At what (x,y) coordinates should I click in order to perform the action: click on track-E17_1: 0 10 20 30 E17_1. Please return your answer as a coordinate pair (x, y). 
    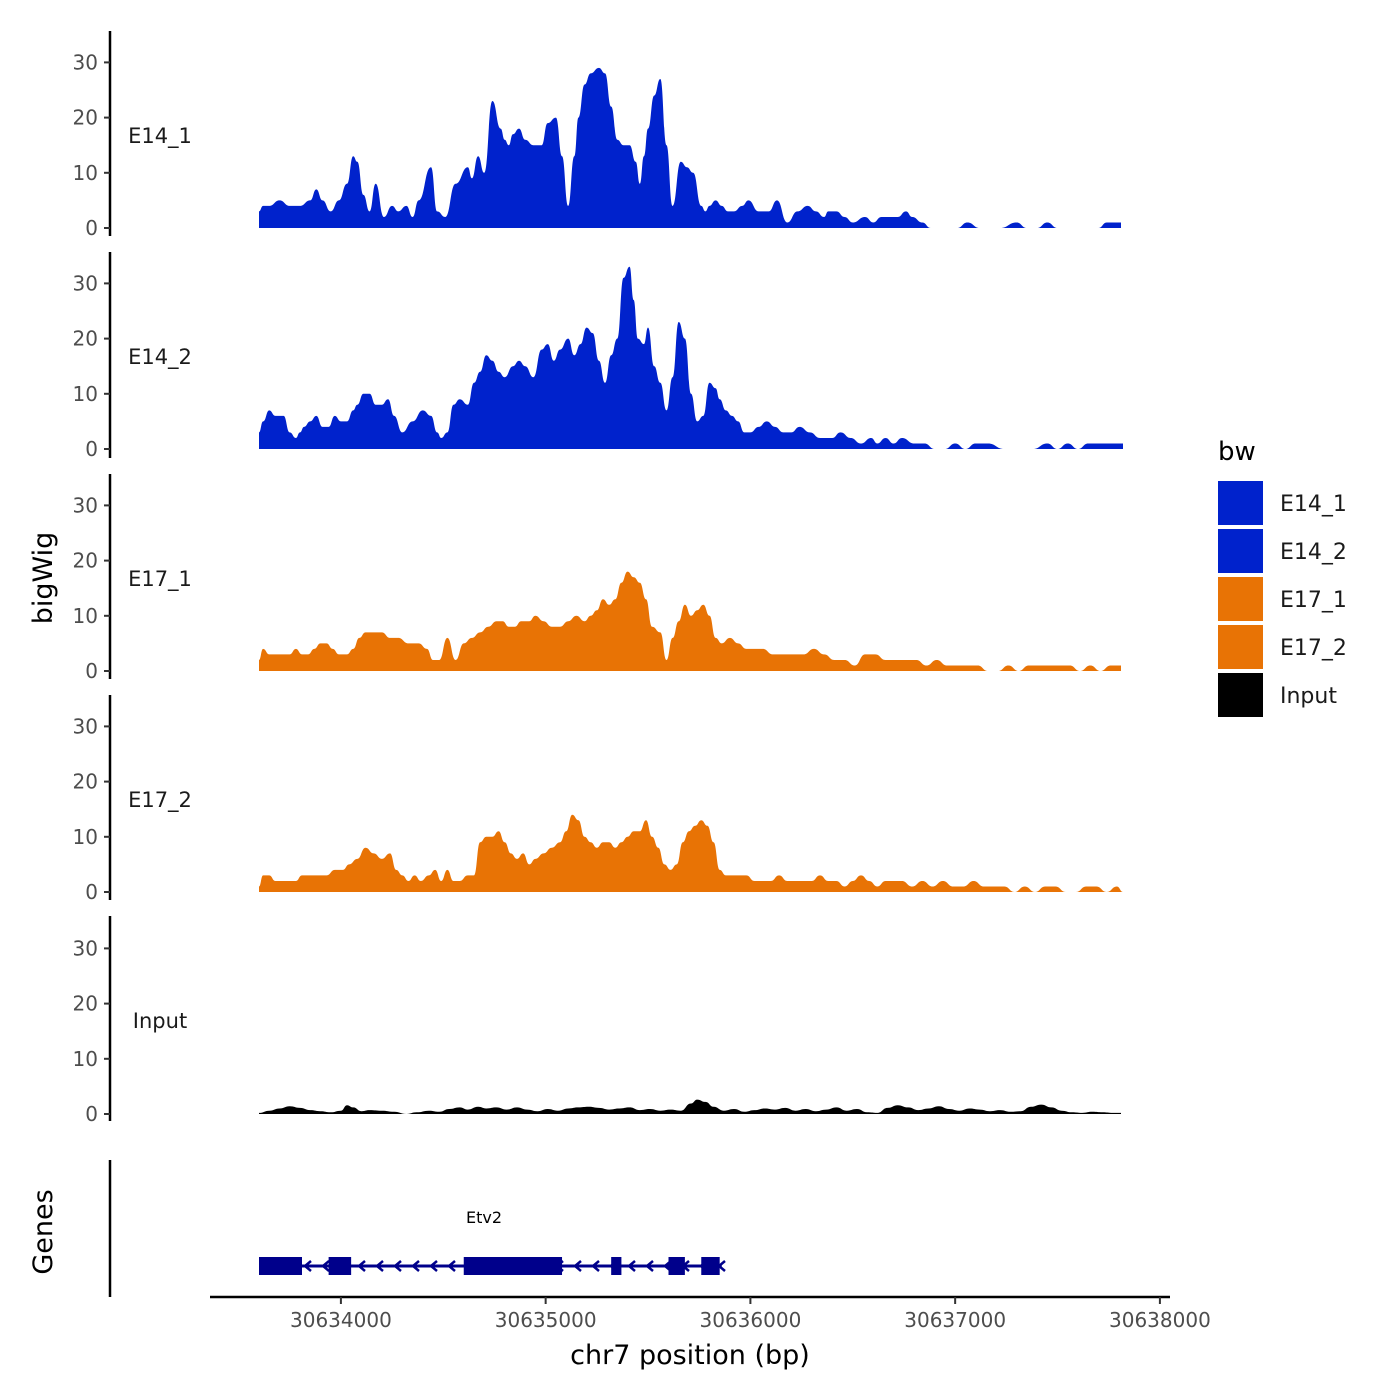
    Looking at the image, I should click on (597, 578).